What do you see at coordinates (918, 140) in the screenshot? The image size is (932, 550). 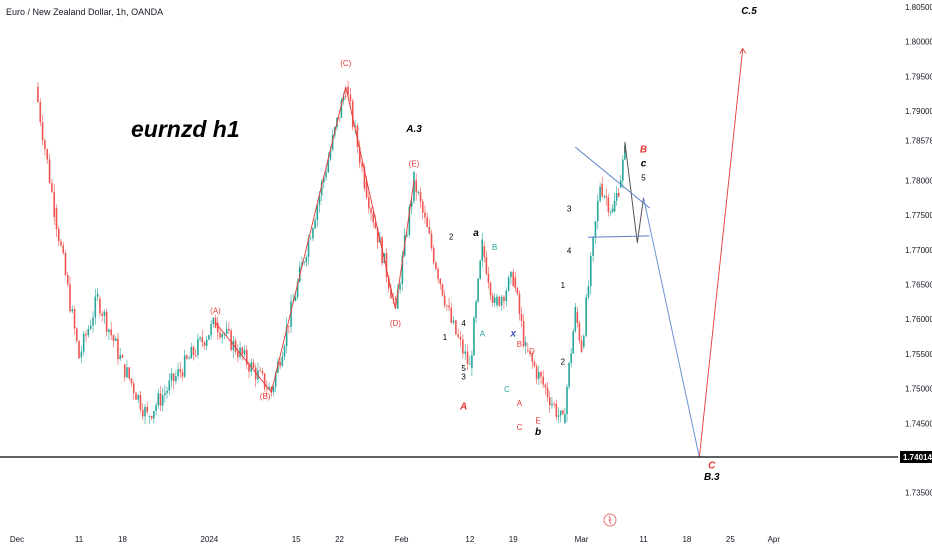 I see `price-tick-label: 1.78578` at bounding box center [918, 140].